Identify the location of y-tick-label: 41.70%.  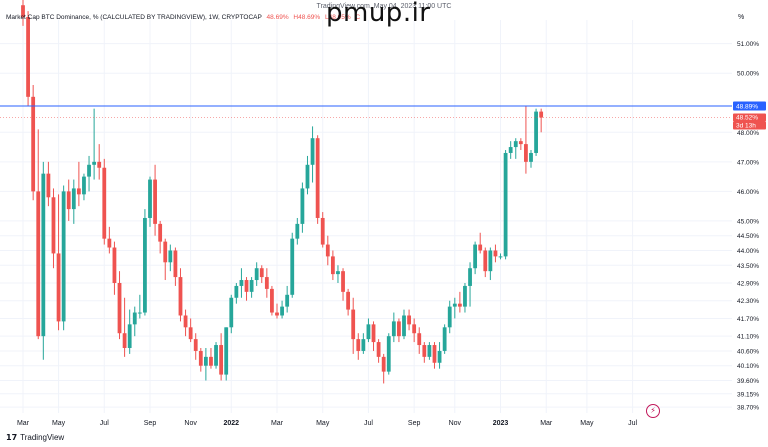
(748, 319).